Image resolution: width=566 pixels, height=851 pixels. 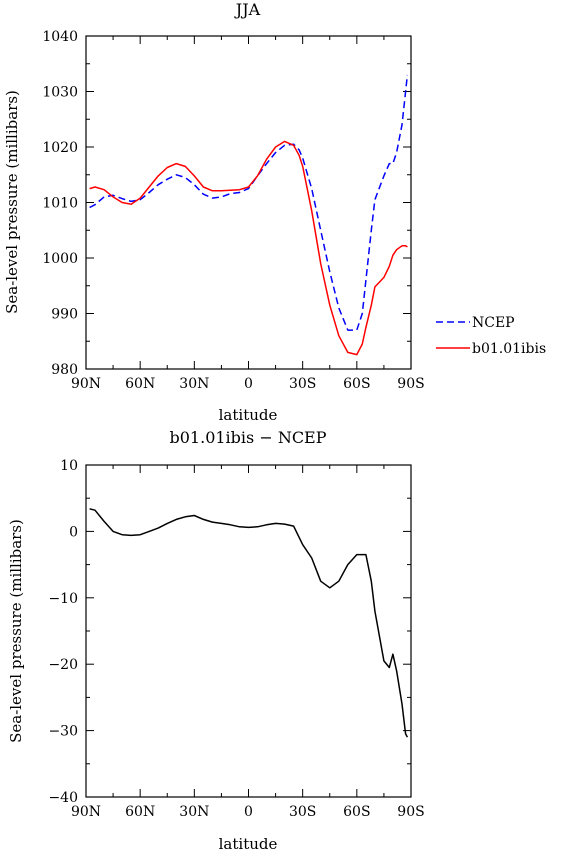 I want to click on y-tick-label: 1030, so click(x=60, y=93).